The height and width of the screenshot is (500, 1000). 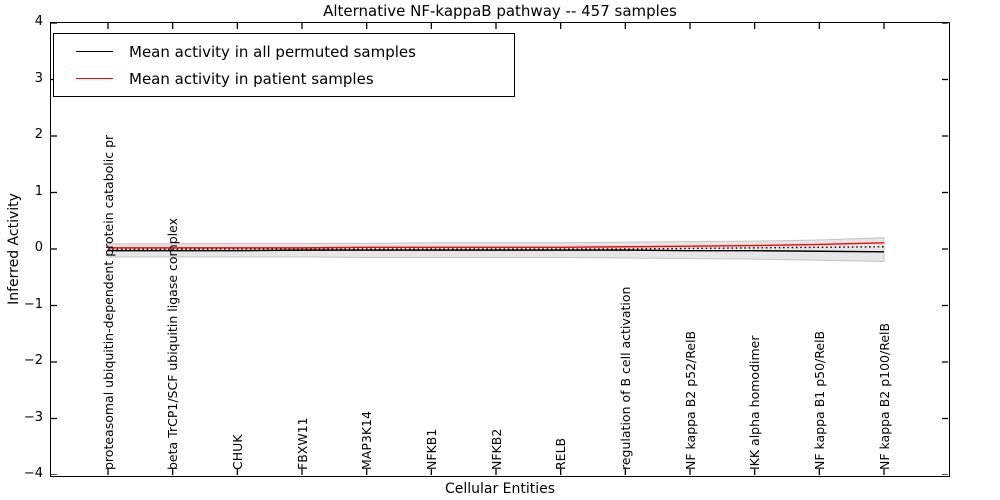 I want to click on y-tick-label: −3, so click(x=33, y=417).